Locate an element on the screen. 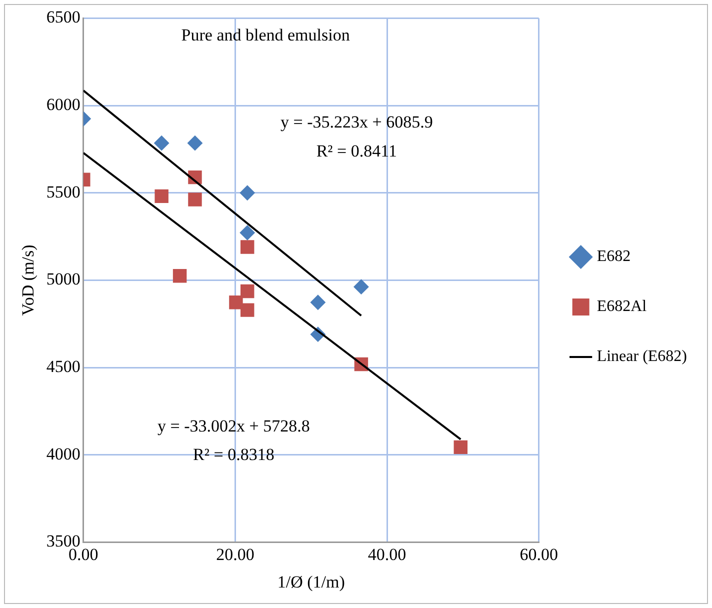  y-axis-title: VoD (m/s) is located at coordinates (28, 280).